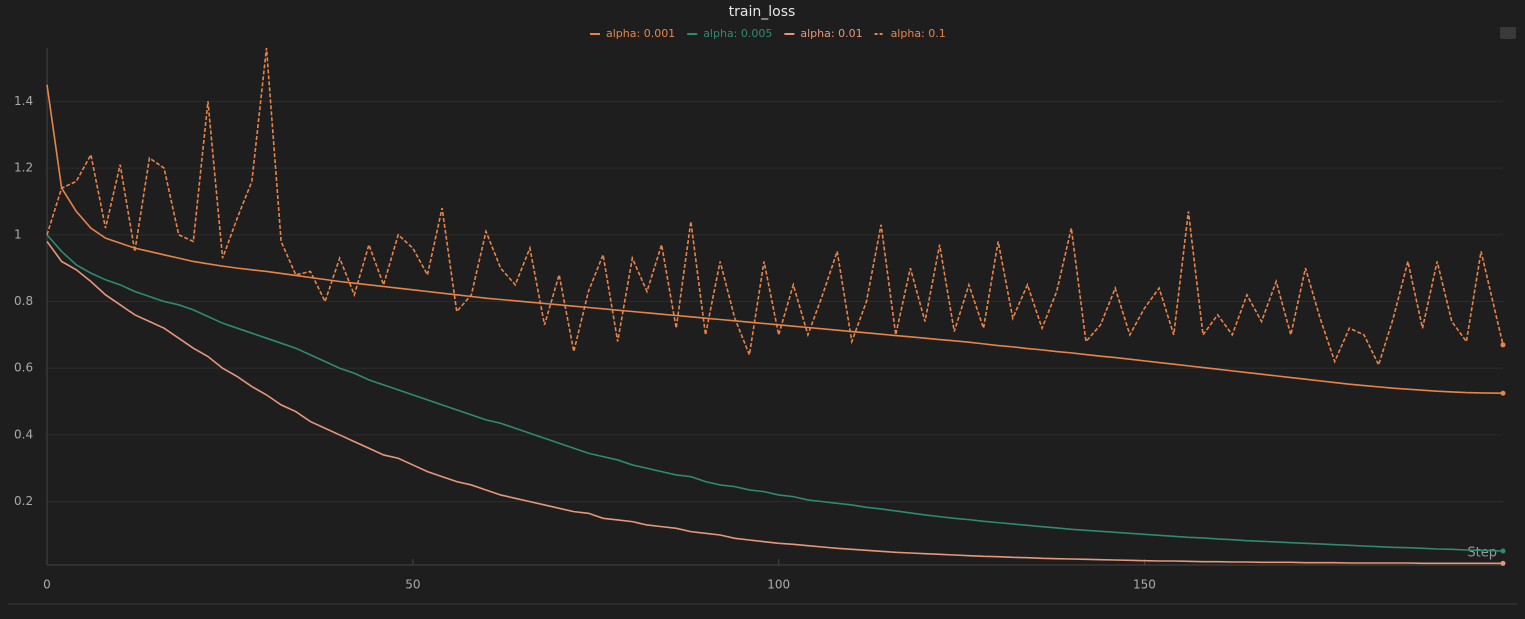 Image resolution: width=1525 pixels, height=619 pixels. Describe the element at coordinates (23, 501) in the screenshot. I see `y-tick-label: 0.2` at that location.